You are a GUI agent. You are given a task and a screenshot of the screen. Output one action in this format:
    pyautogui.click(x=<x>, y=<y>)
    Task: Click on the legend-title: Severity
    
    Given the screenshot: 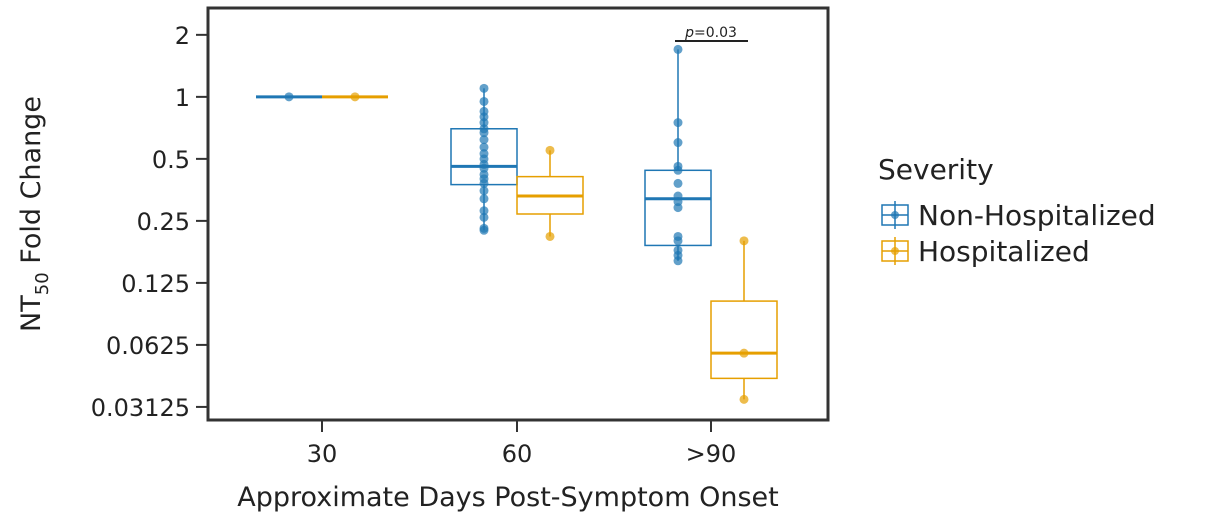 What is the action you would take?
    pyautogui.click(x=936, y=169)
    